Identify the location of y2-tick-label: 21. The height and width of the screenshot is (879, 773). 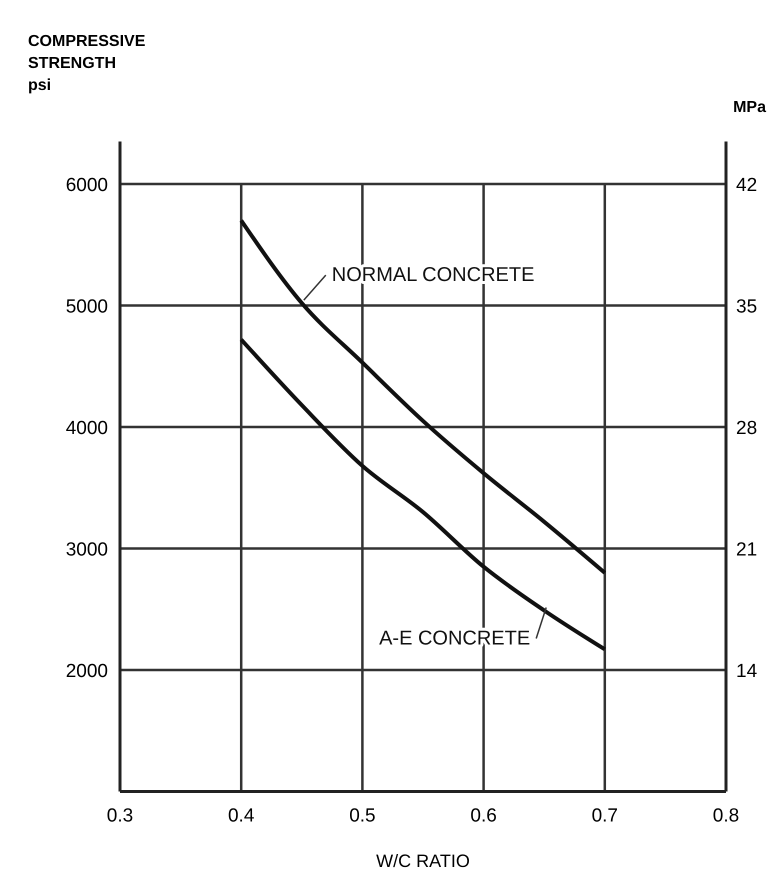
(747, 550).